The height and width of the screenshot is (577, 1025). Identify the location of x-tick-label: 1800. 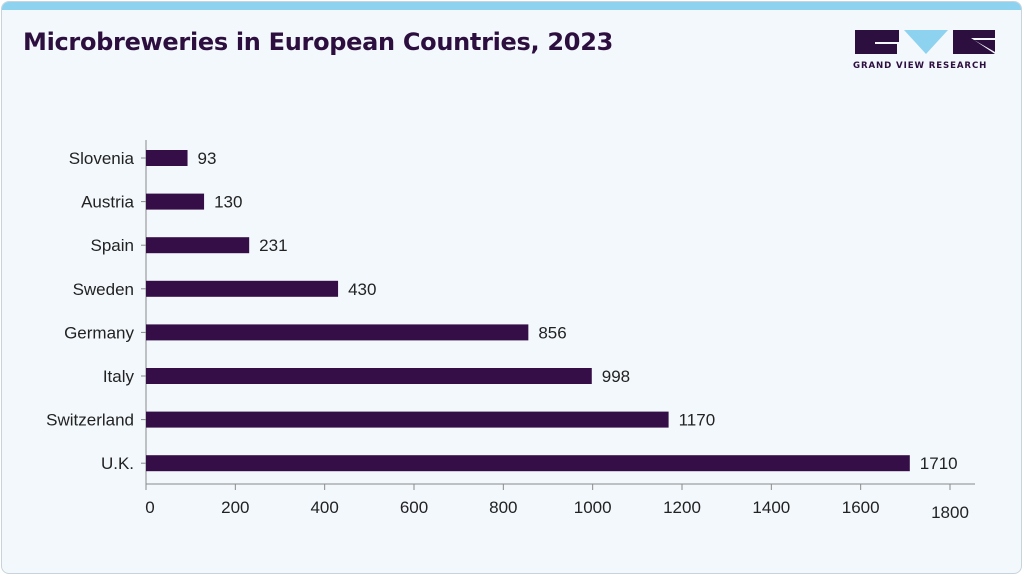
(950, 512).